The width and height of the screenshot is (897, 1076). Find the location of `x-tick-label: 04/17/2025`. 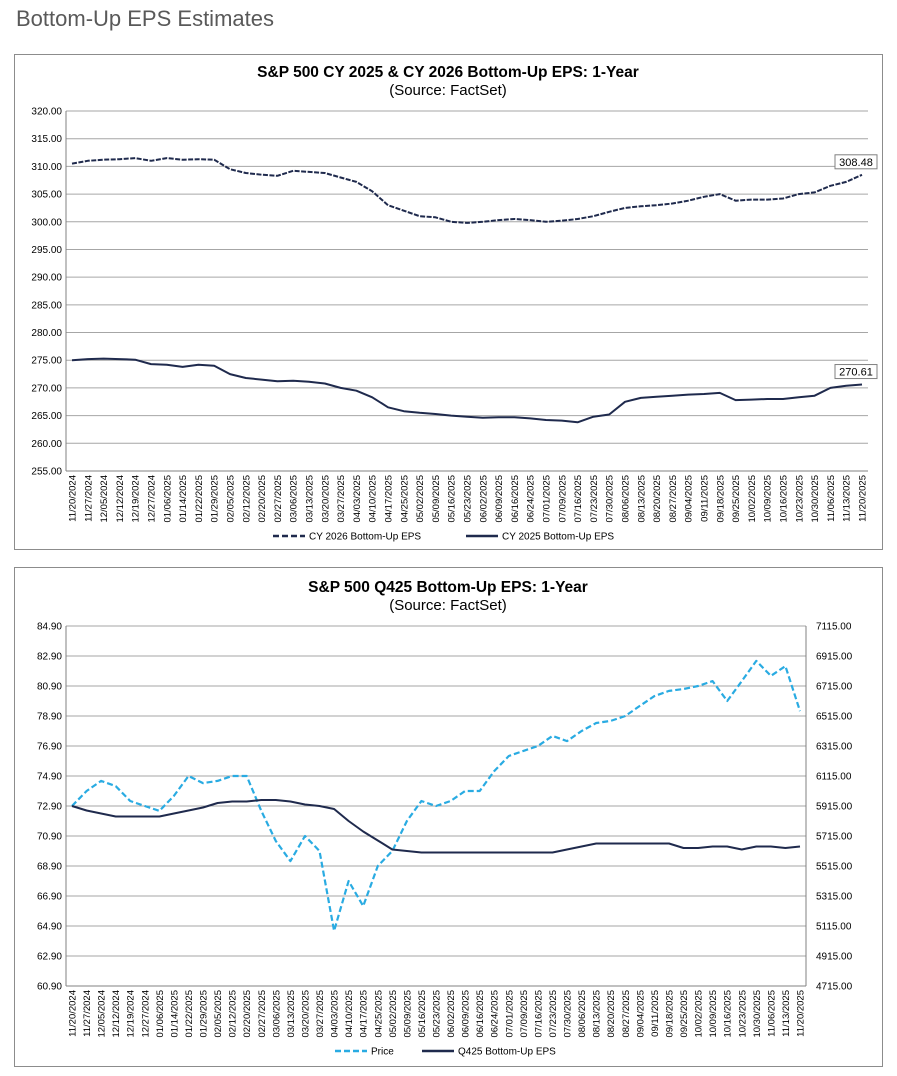

x-tick-label: 04/17/2025 is located at coordinates (364, 1014).